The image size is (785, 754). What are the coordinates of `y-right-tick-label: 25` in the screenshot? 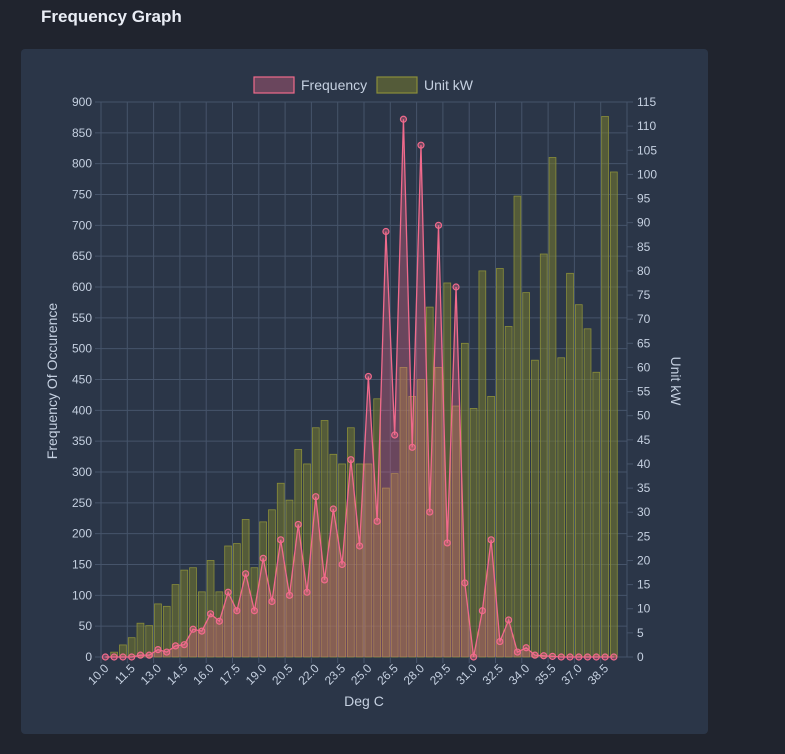 It's located at (644, 536).